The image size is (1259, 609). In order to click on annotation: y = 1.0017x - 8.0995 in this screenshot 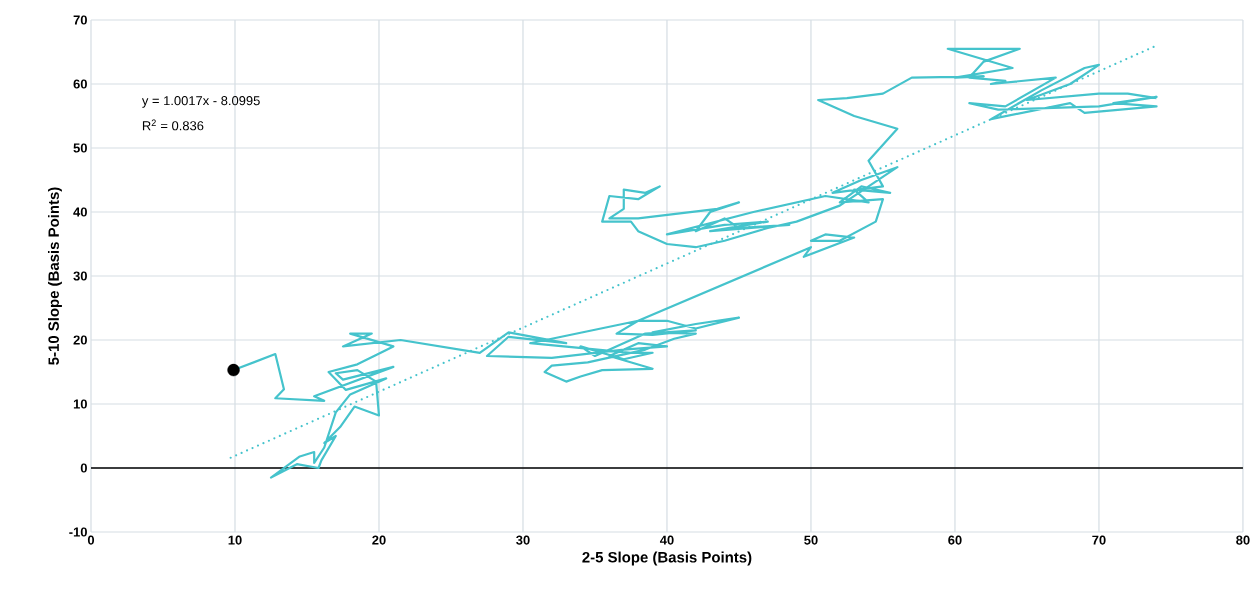, I will do `click(200, 102)`.